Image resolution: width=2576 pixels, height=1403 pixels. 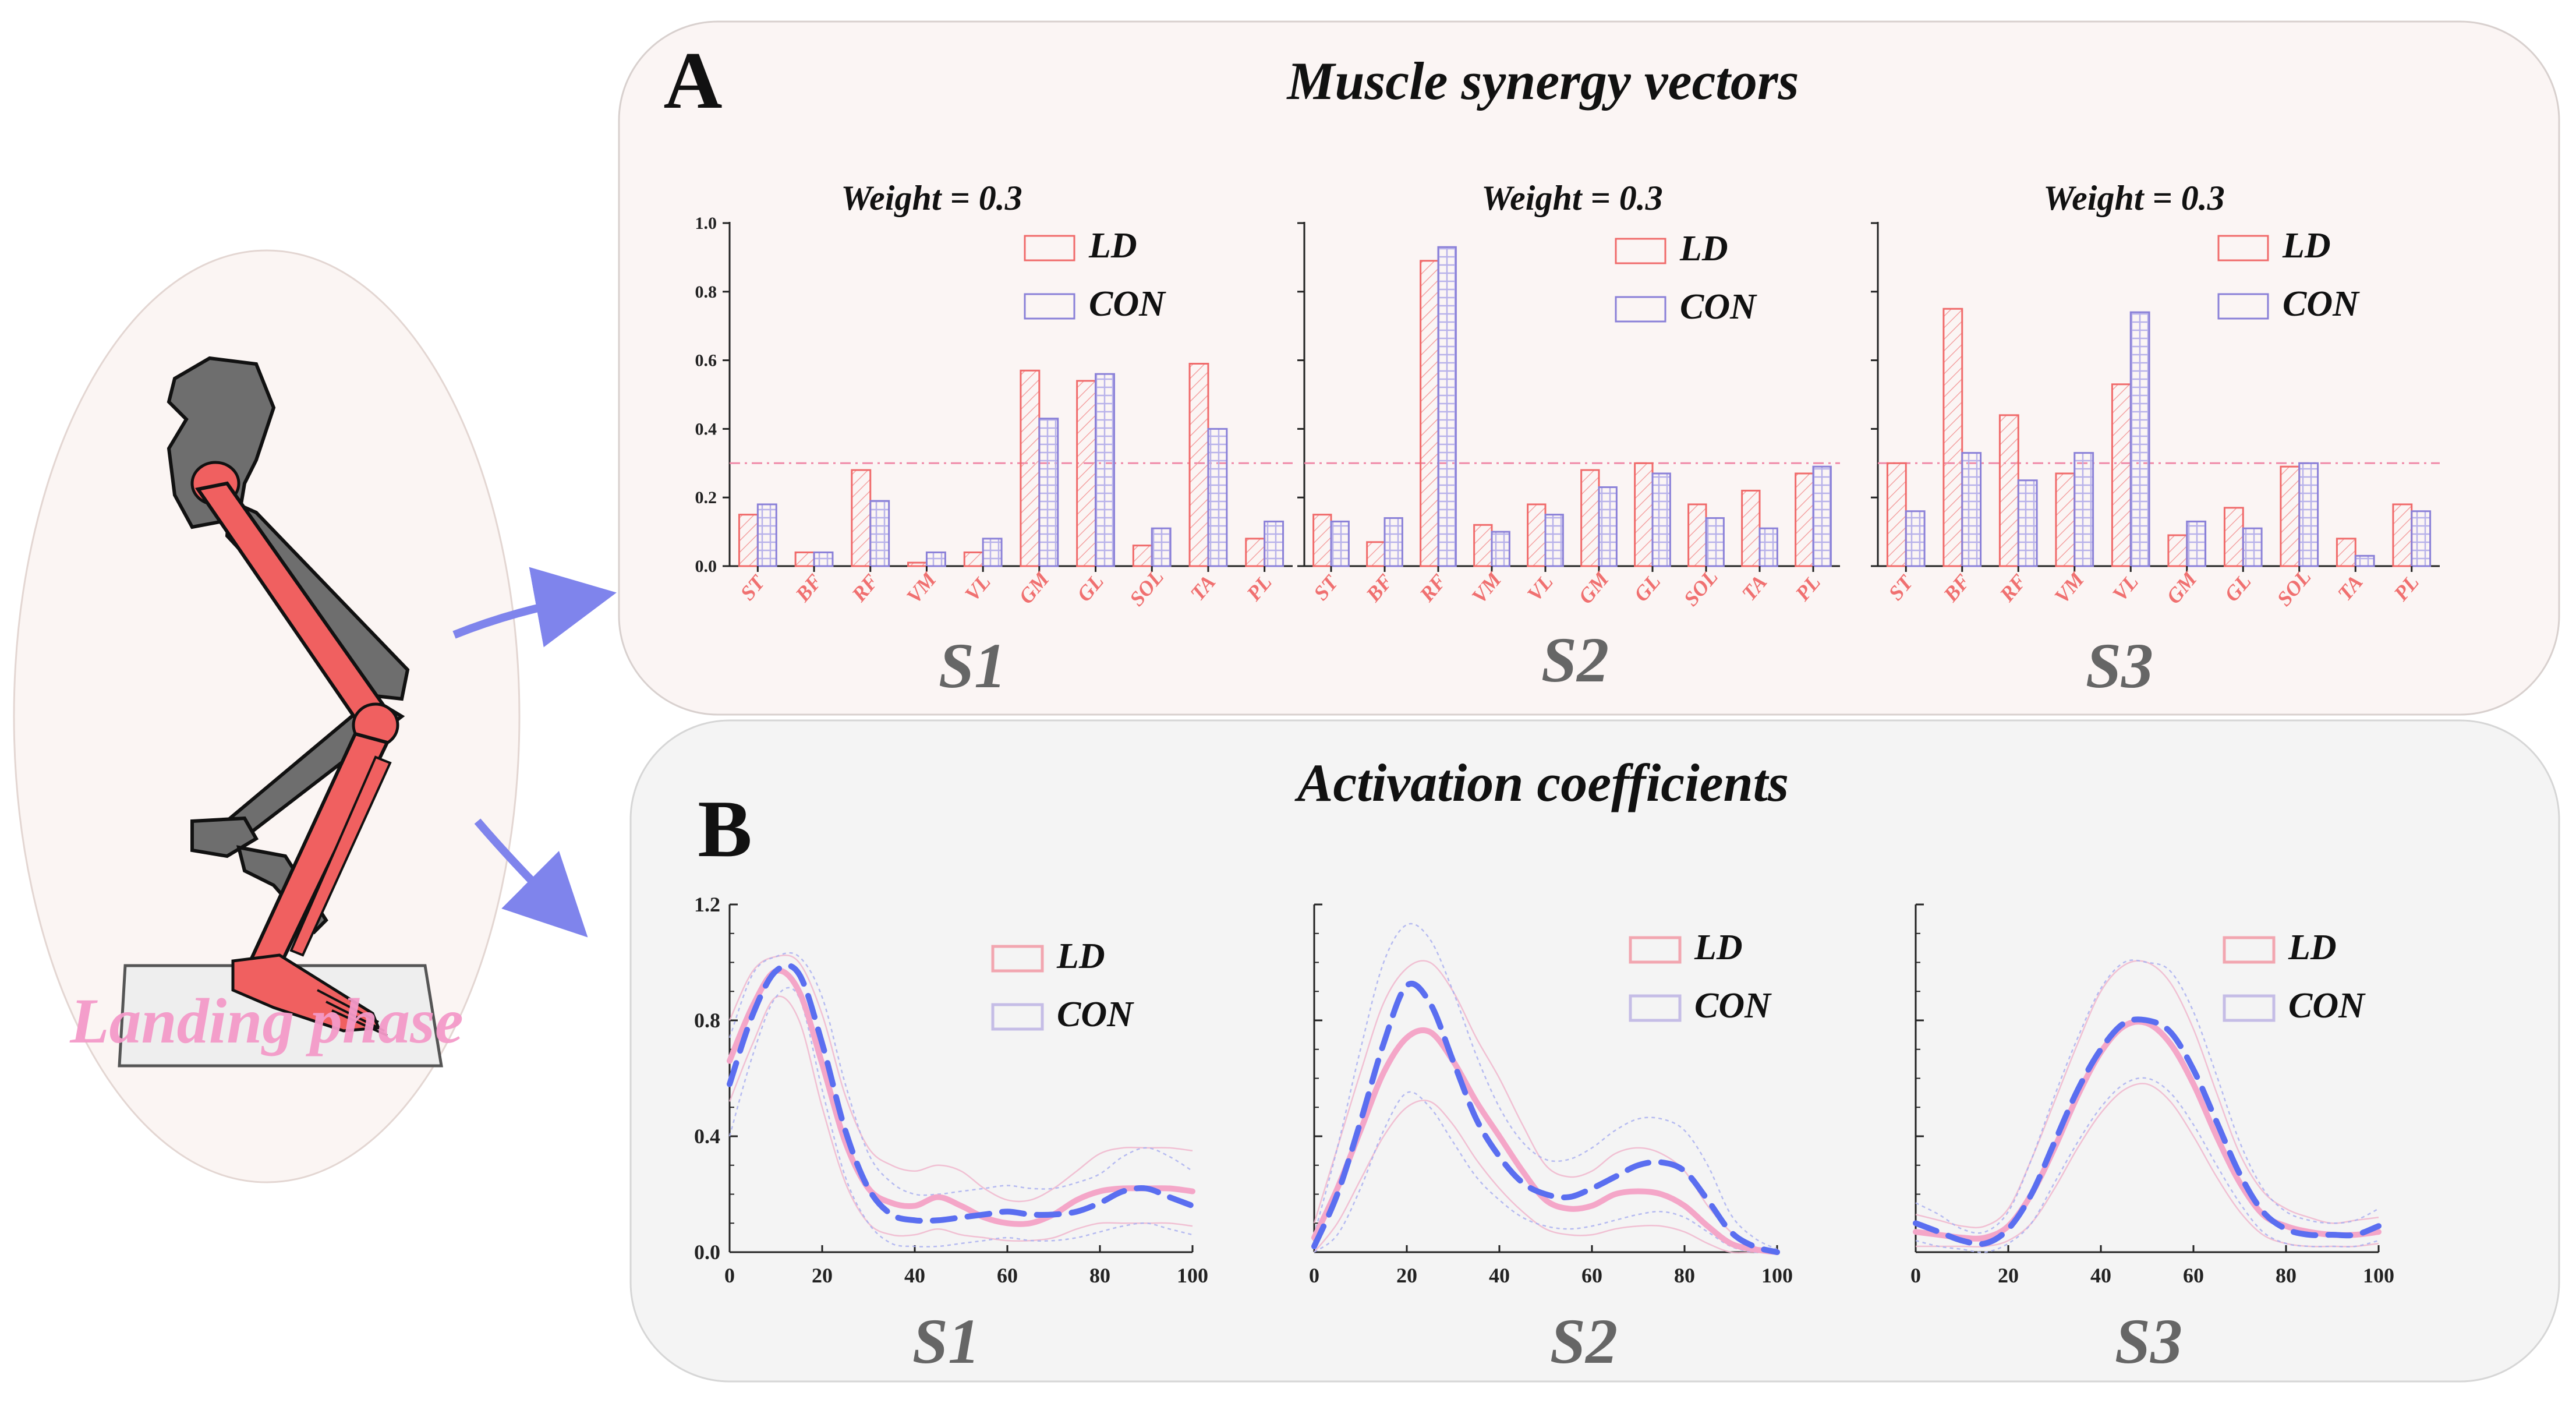 I want to click on panel-a-title: Muscle synergy vectors, so click(x=1543, y=81).